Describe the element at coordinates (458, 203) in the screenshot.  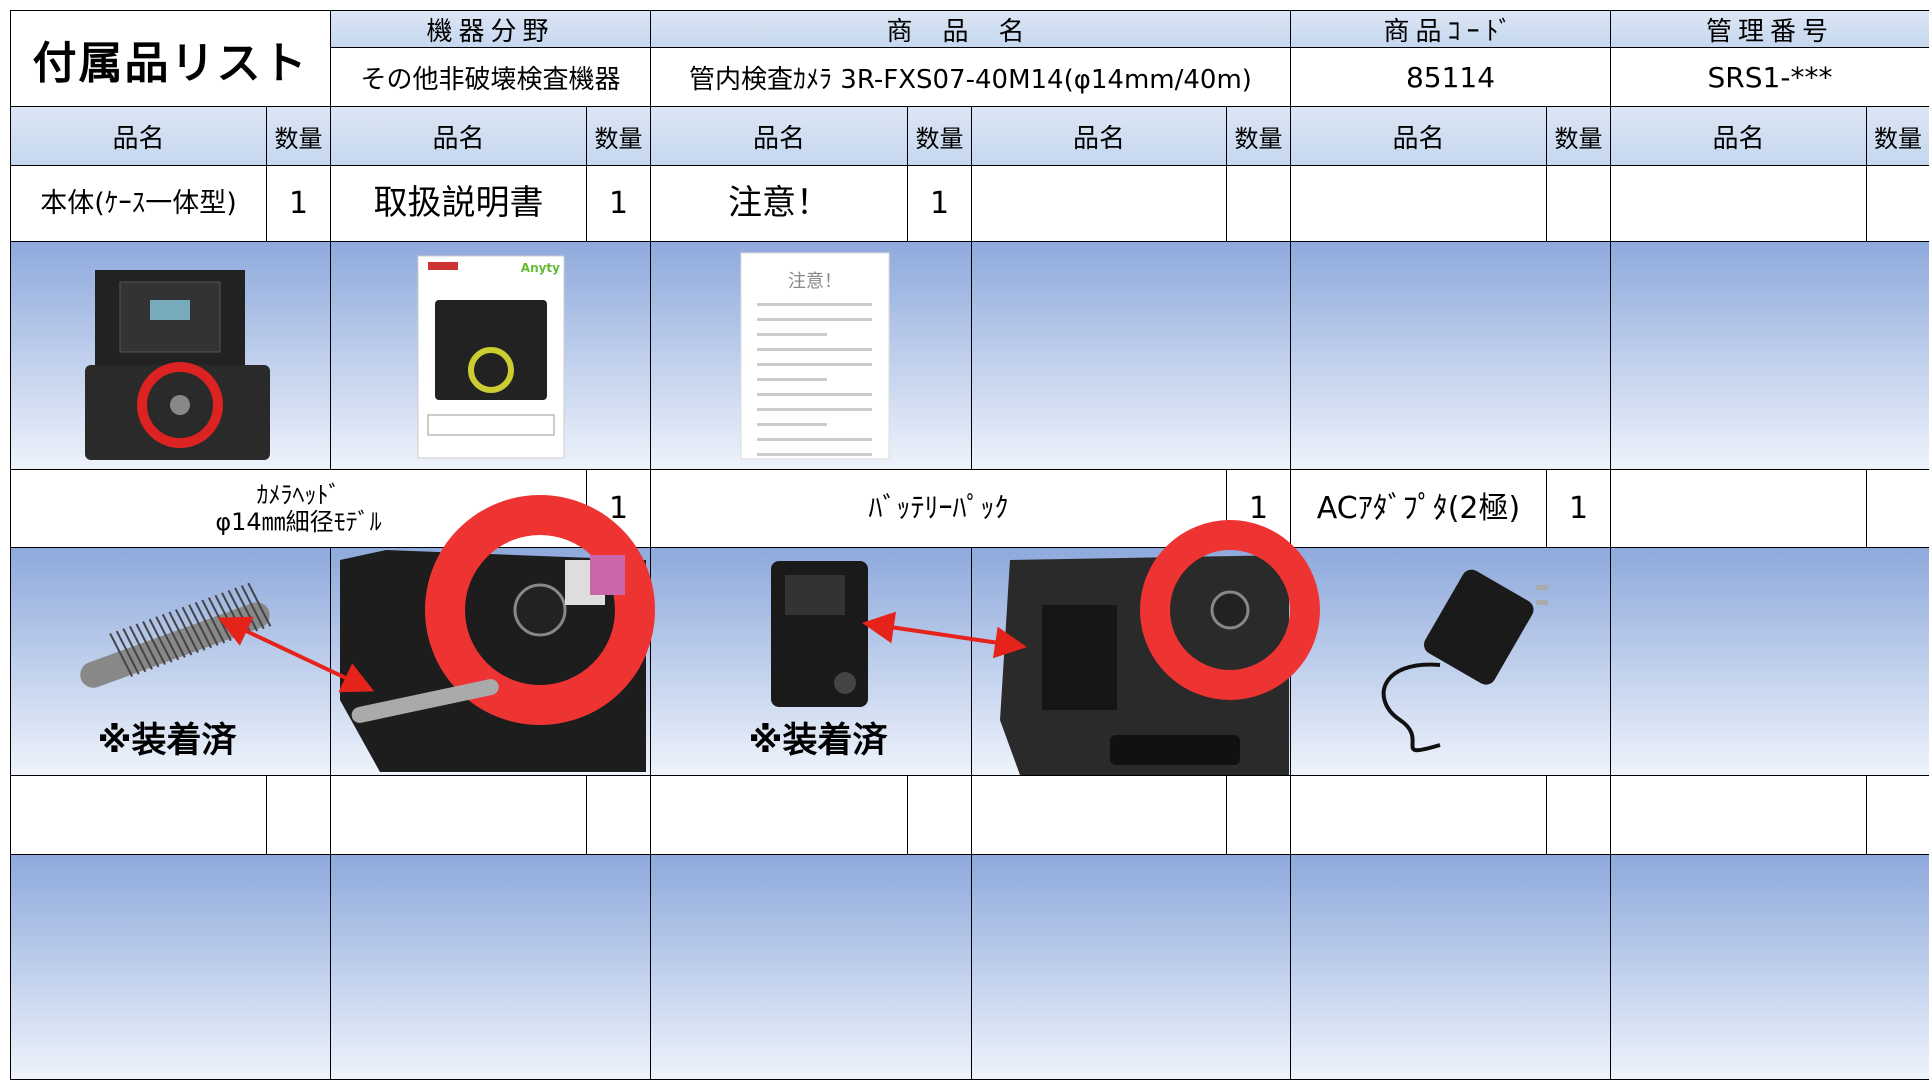
I see `item-name: 取扱説明書` at that location.